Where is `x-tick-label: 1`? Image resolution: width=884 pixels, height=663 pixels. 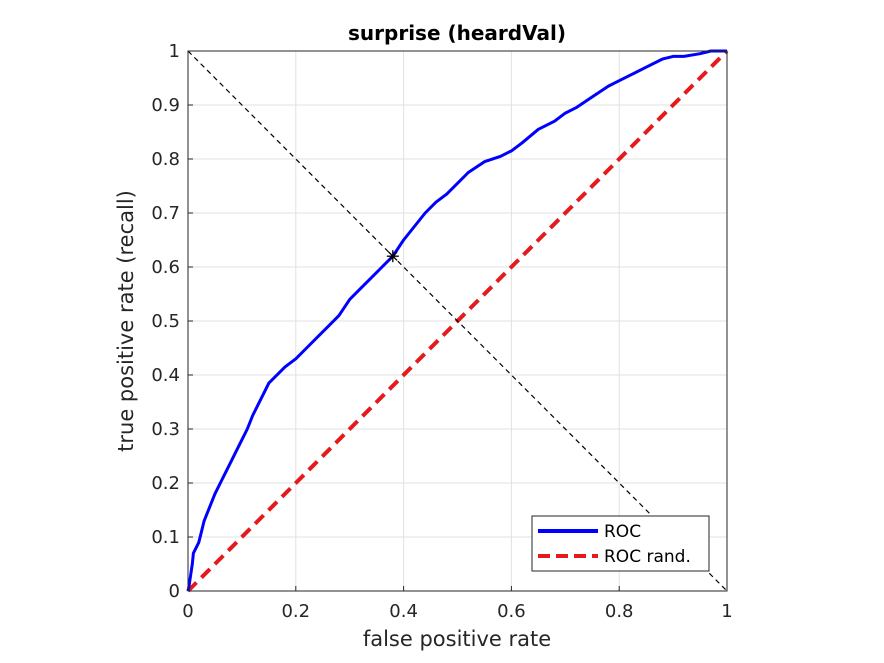 x-tick-label: 1 is located at coordinates (726, 611).